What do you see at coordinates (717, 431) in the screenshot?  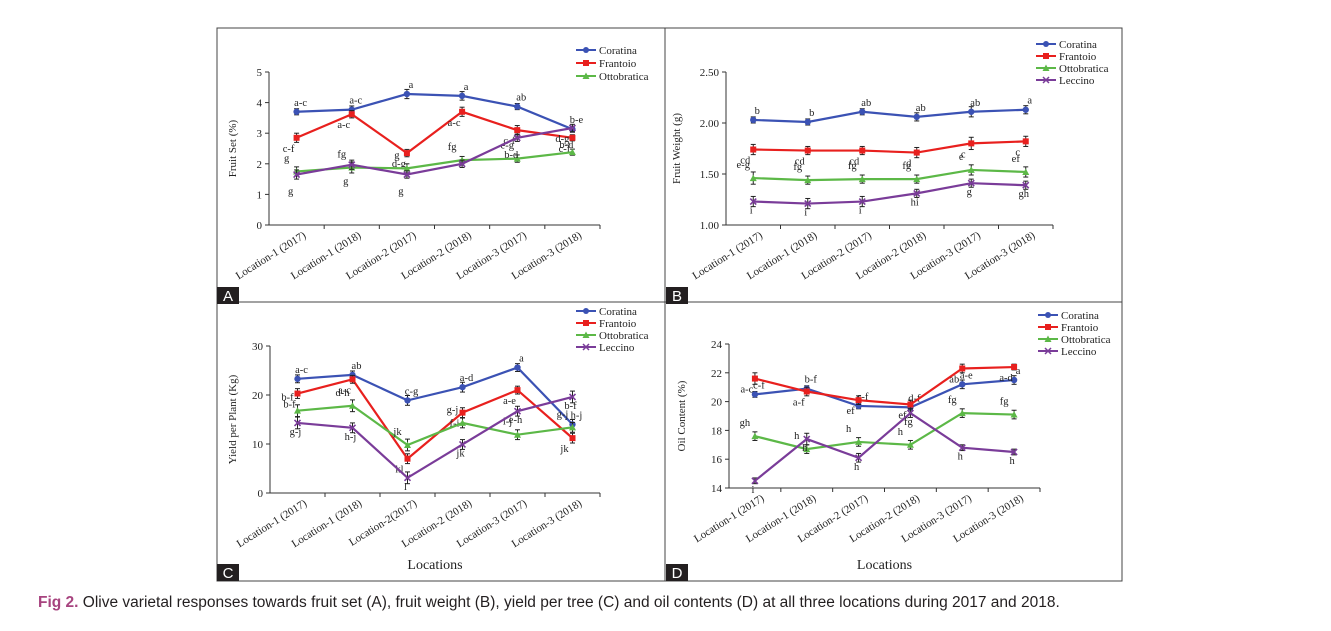 I see `y-tick-label: 18` at bounding box center [717, 431].